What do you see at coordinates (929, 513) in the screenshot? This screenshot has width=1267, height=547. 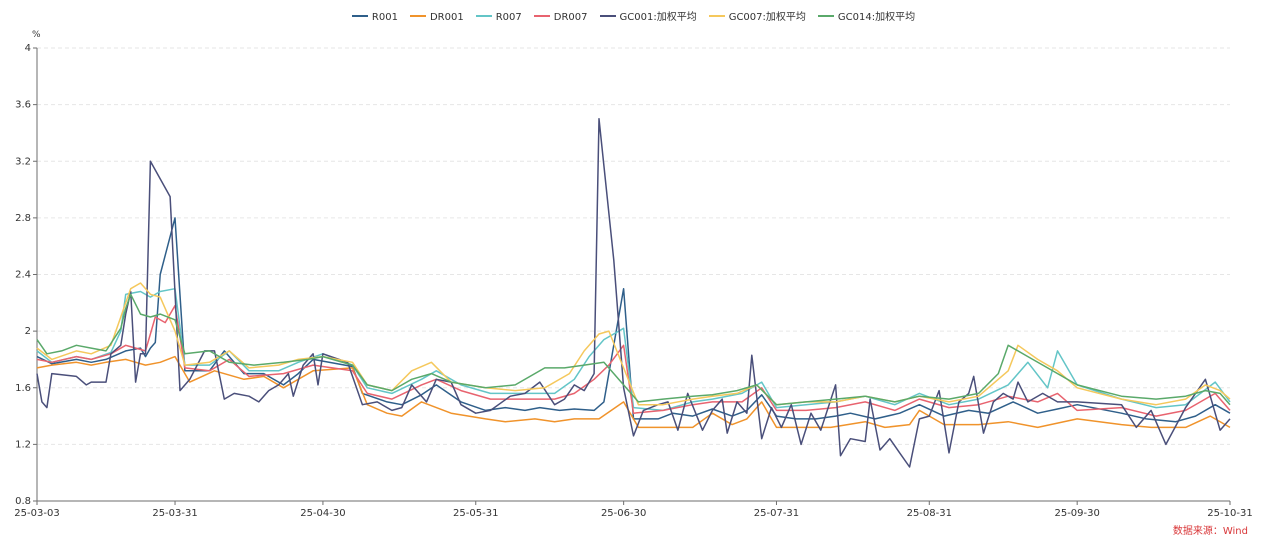 I see `x-tick-label: 25-08-31` at bounding box center [929, 513].